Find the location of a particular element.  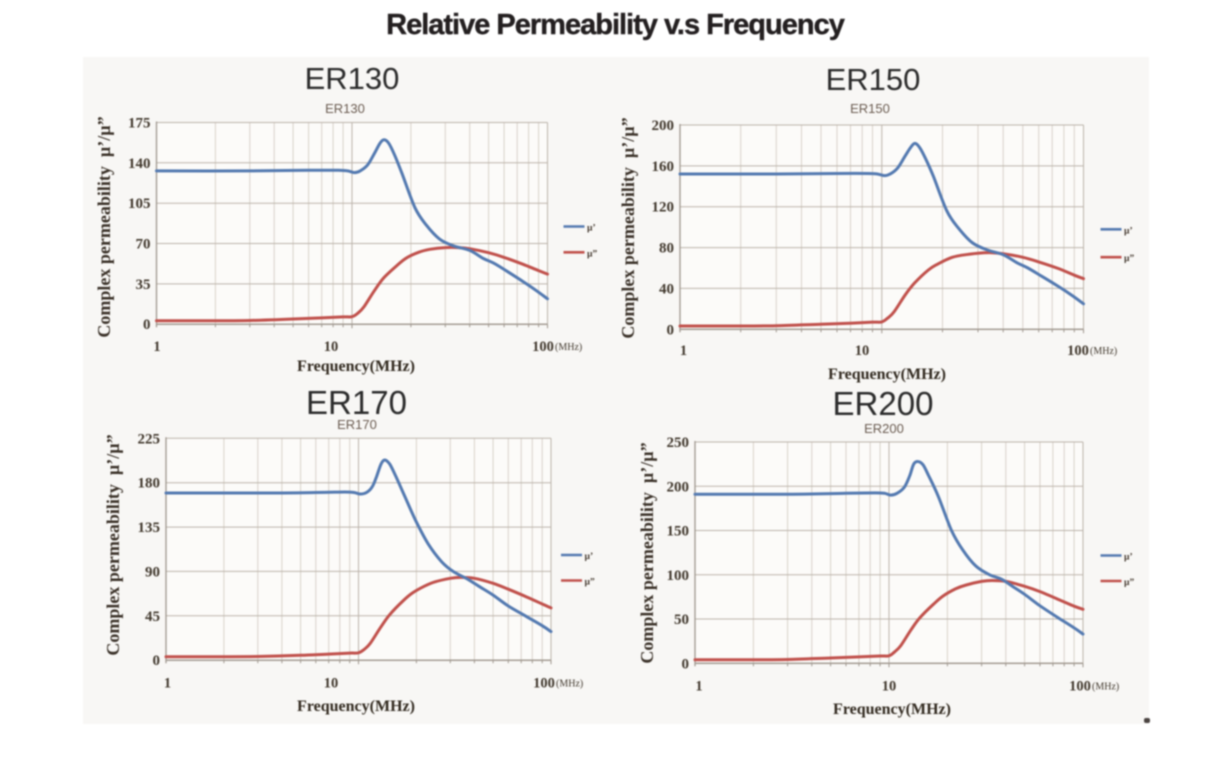

svg-text: 140 is located at coordinates (139, 164).